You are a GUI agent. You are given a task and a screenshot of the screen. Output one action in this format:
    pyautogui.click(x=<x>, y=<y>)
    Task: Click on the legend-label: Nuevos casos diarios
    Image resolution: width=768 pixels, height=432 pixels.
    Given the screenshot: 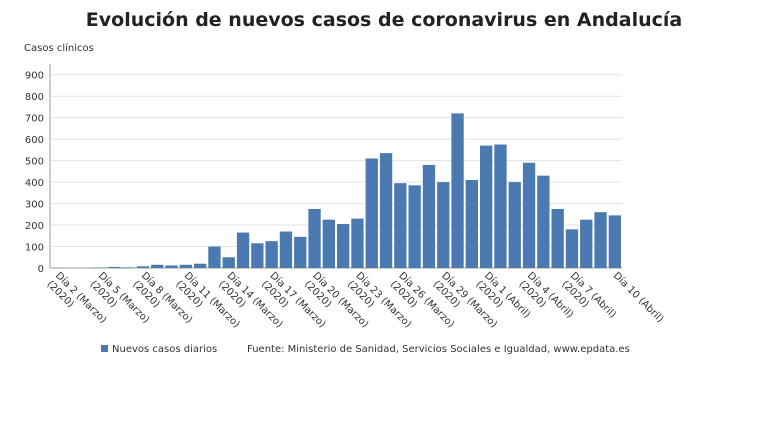 What is the action you would take?
    pyautogui.click(x=164, y=349)
    